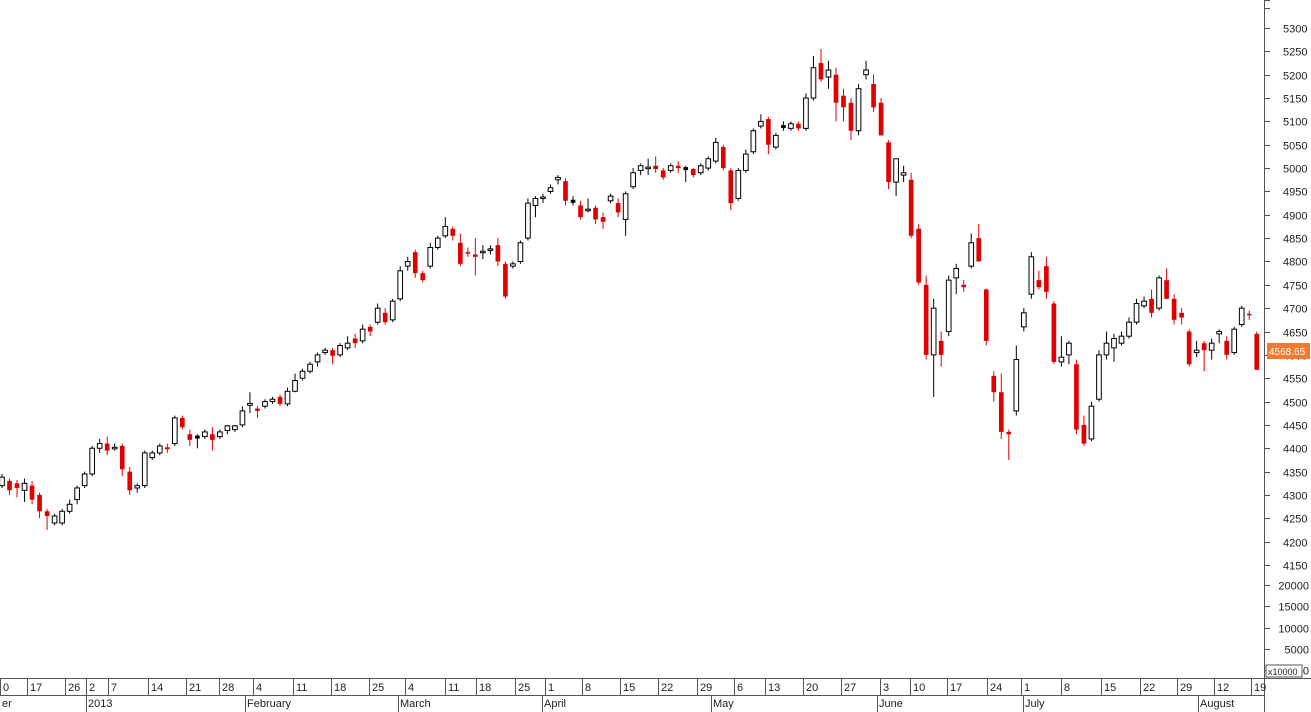  I want to click on day-tick-label: 29, so click(706, 688).